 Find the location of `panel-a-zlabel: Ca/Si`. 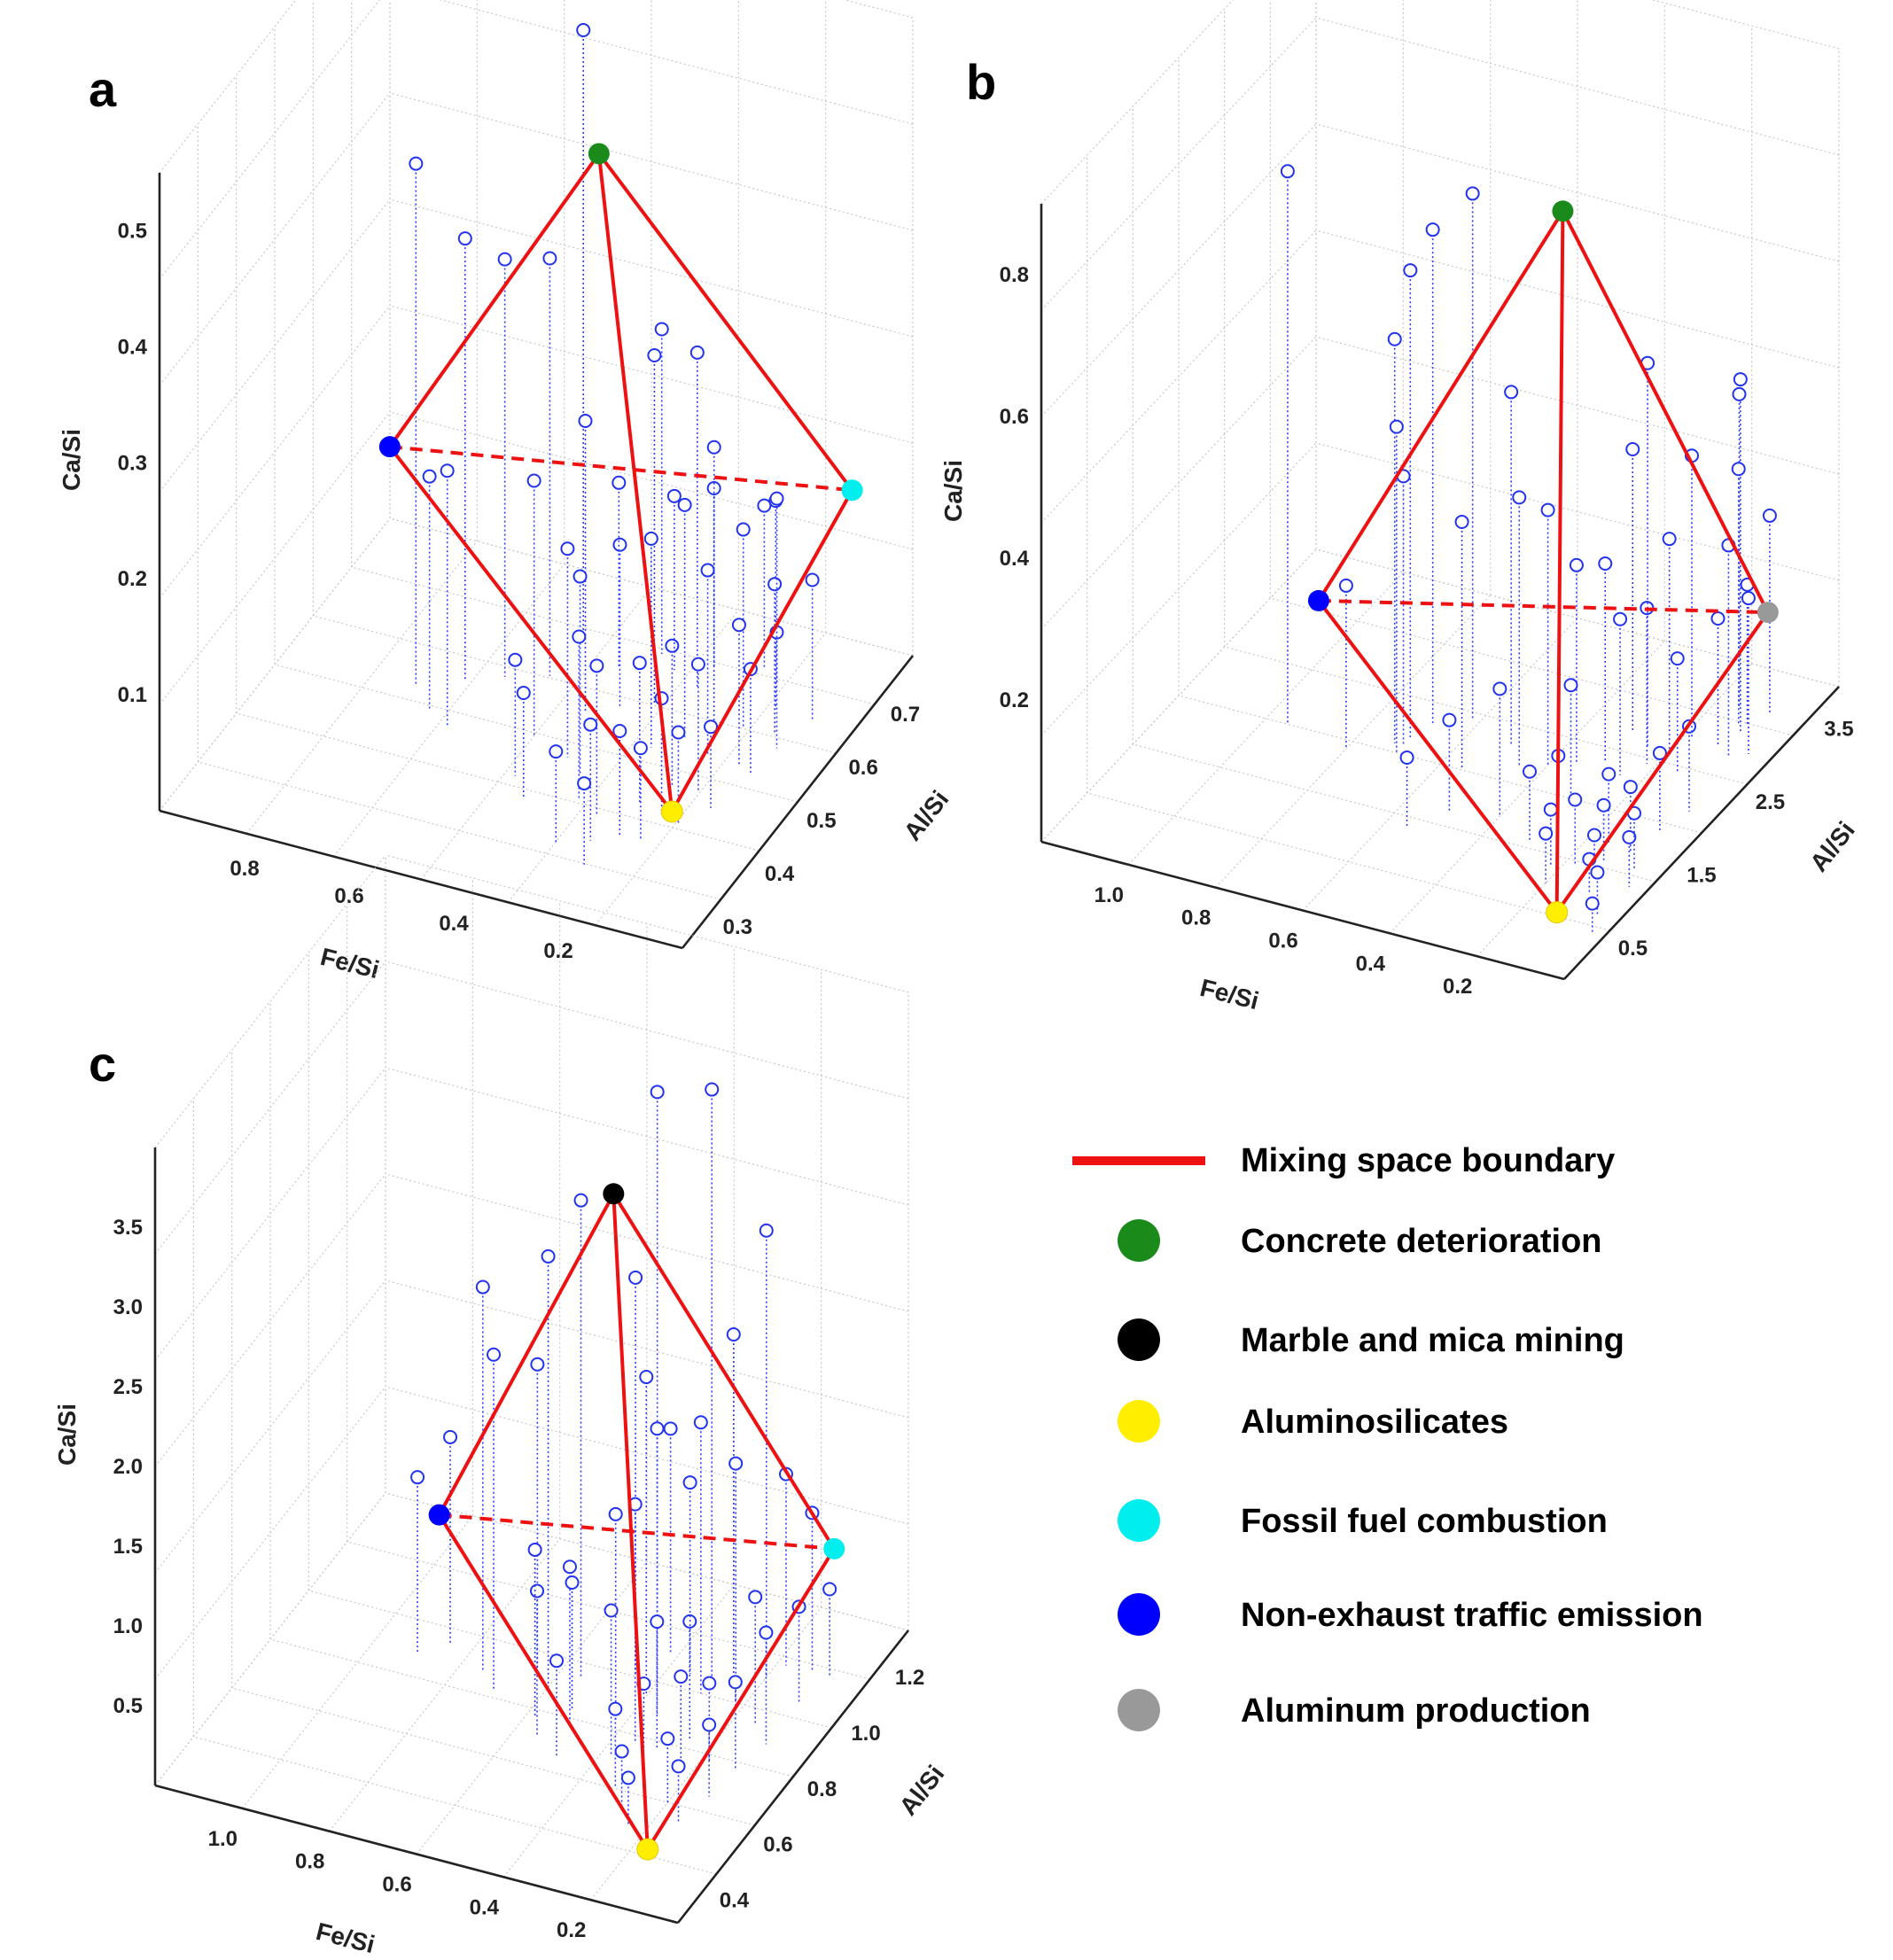

panel-a-zlabel: Ca/Si is located at coordinates (71, 460).